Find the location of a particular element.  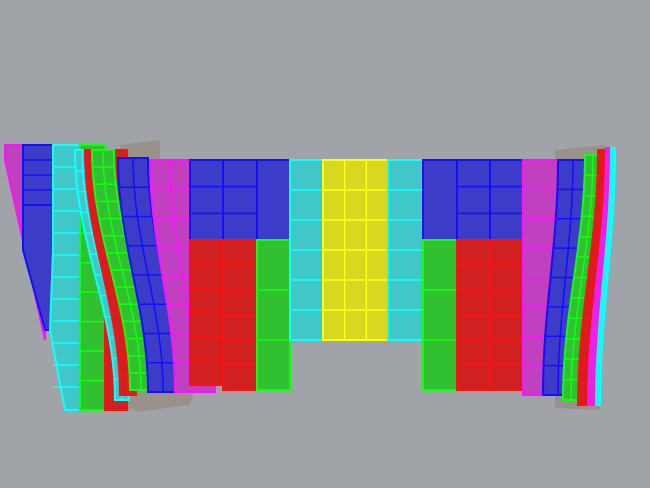

panel-blue-c3 is located at coordinates (273, 200).